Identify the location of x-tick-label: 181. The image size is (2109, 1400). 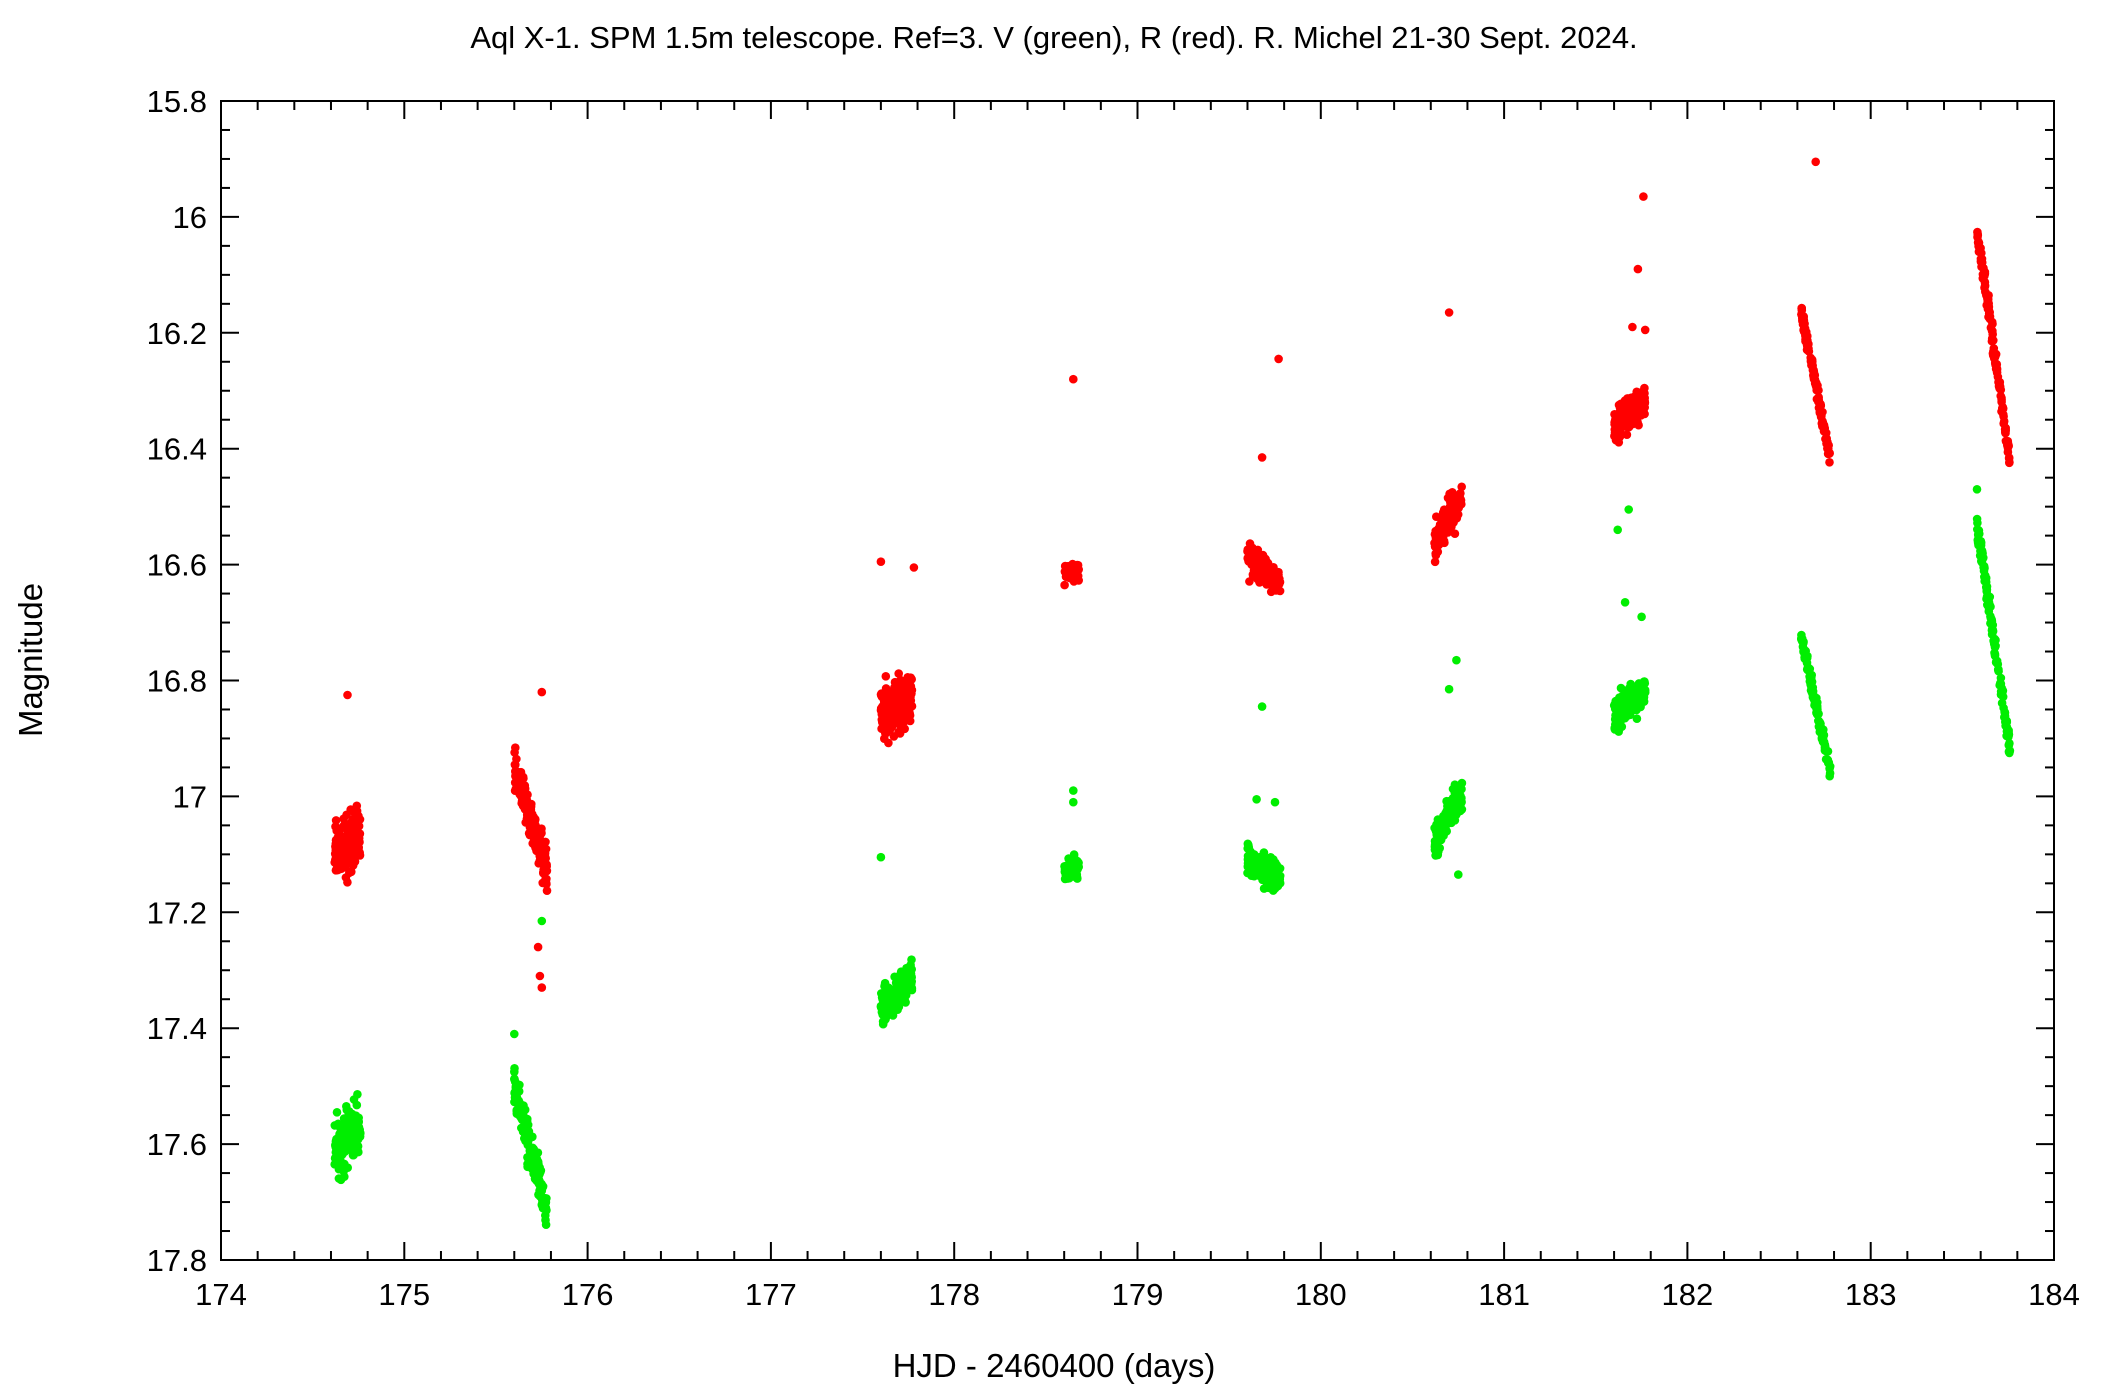
(1504, 1294).